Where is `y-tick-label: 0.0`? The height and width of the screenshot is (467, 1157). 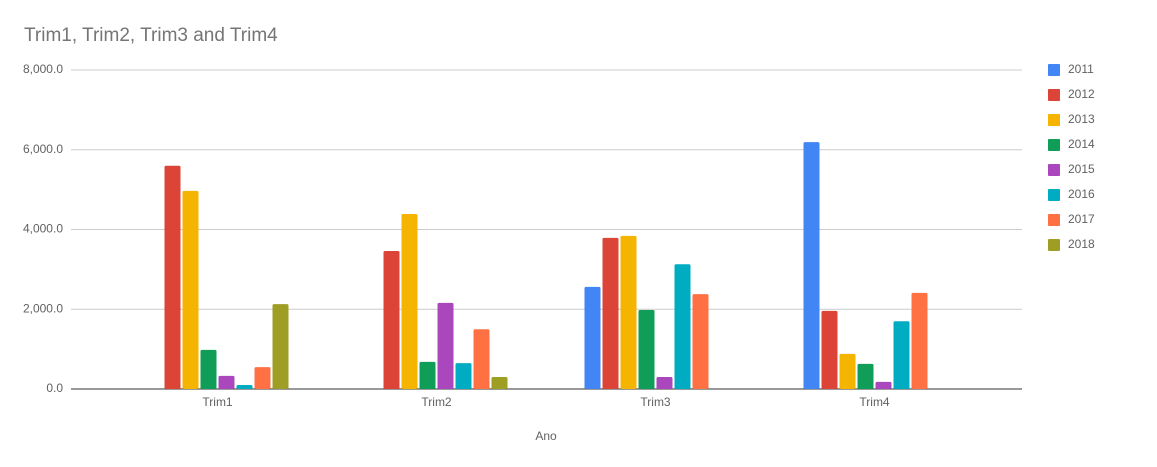
y-tick-label: 0.0 is located at coordinates (54, 388).